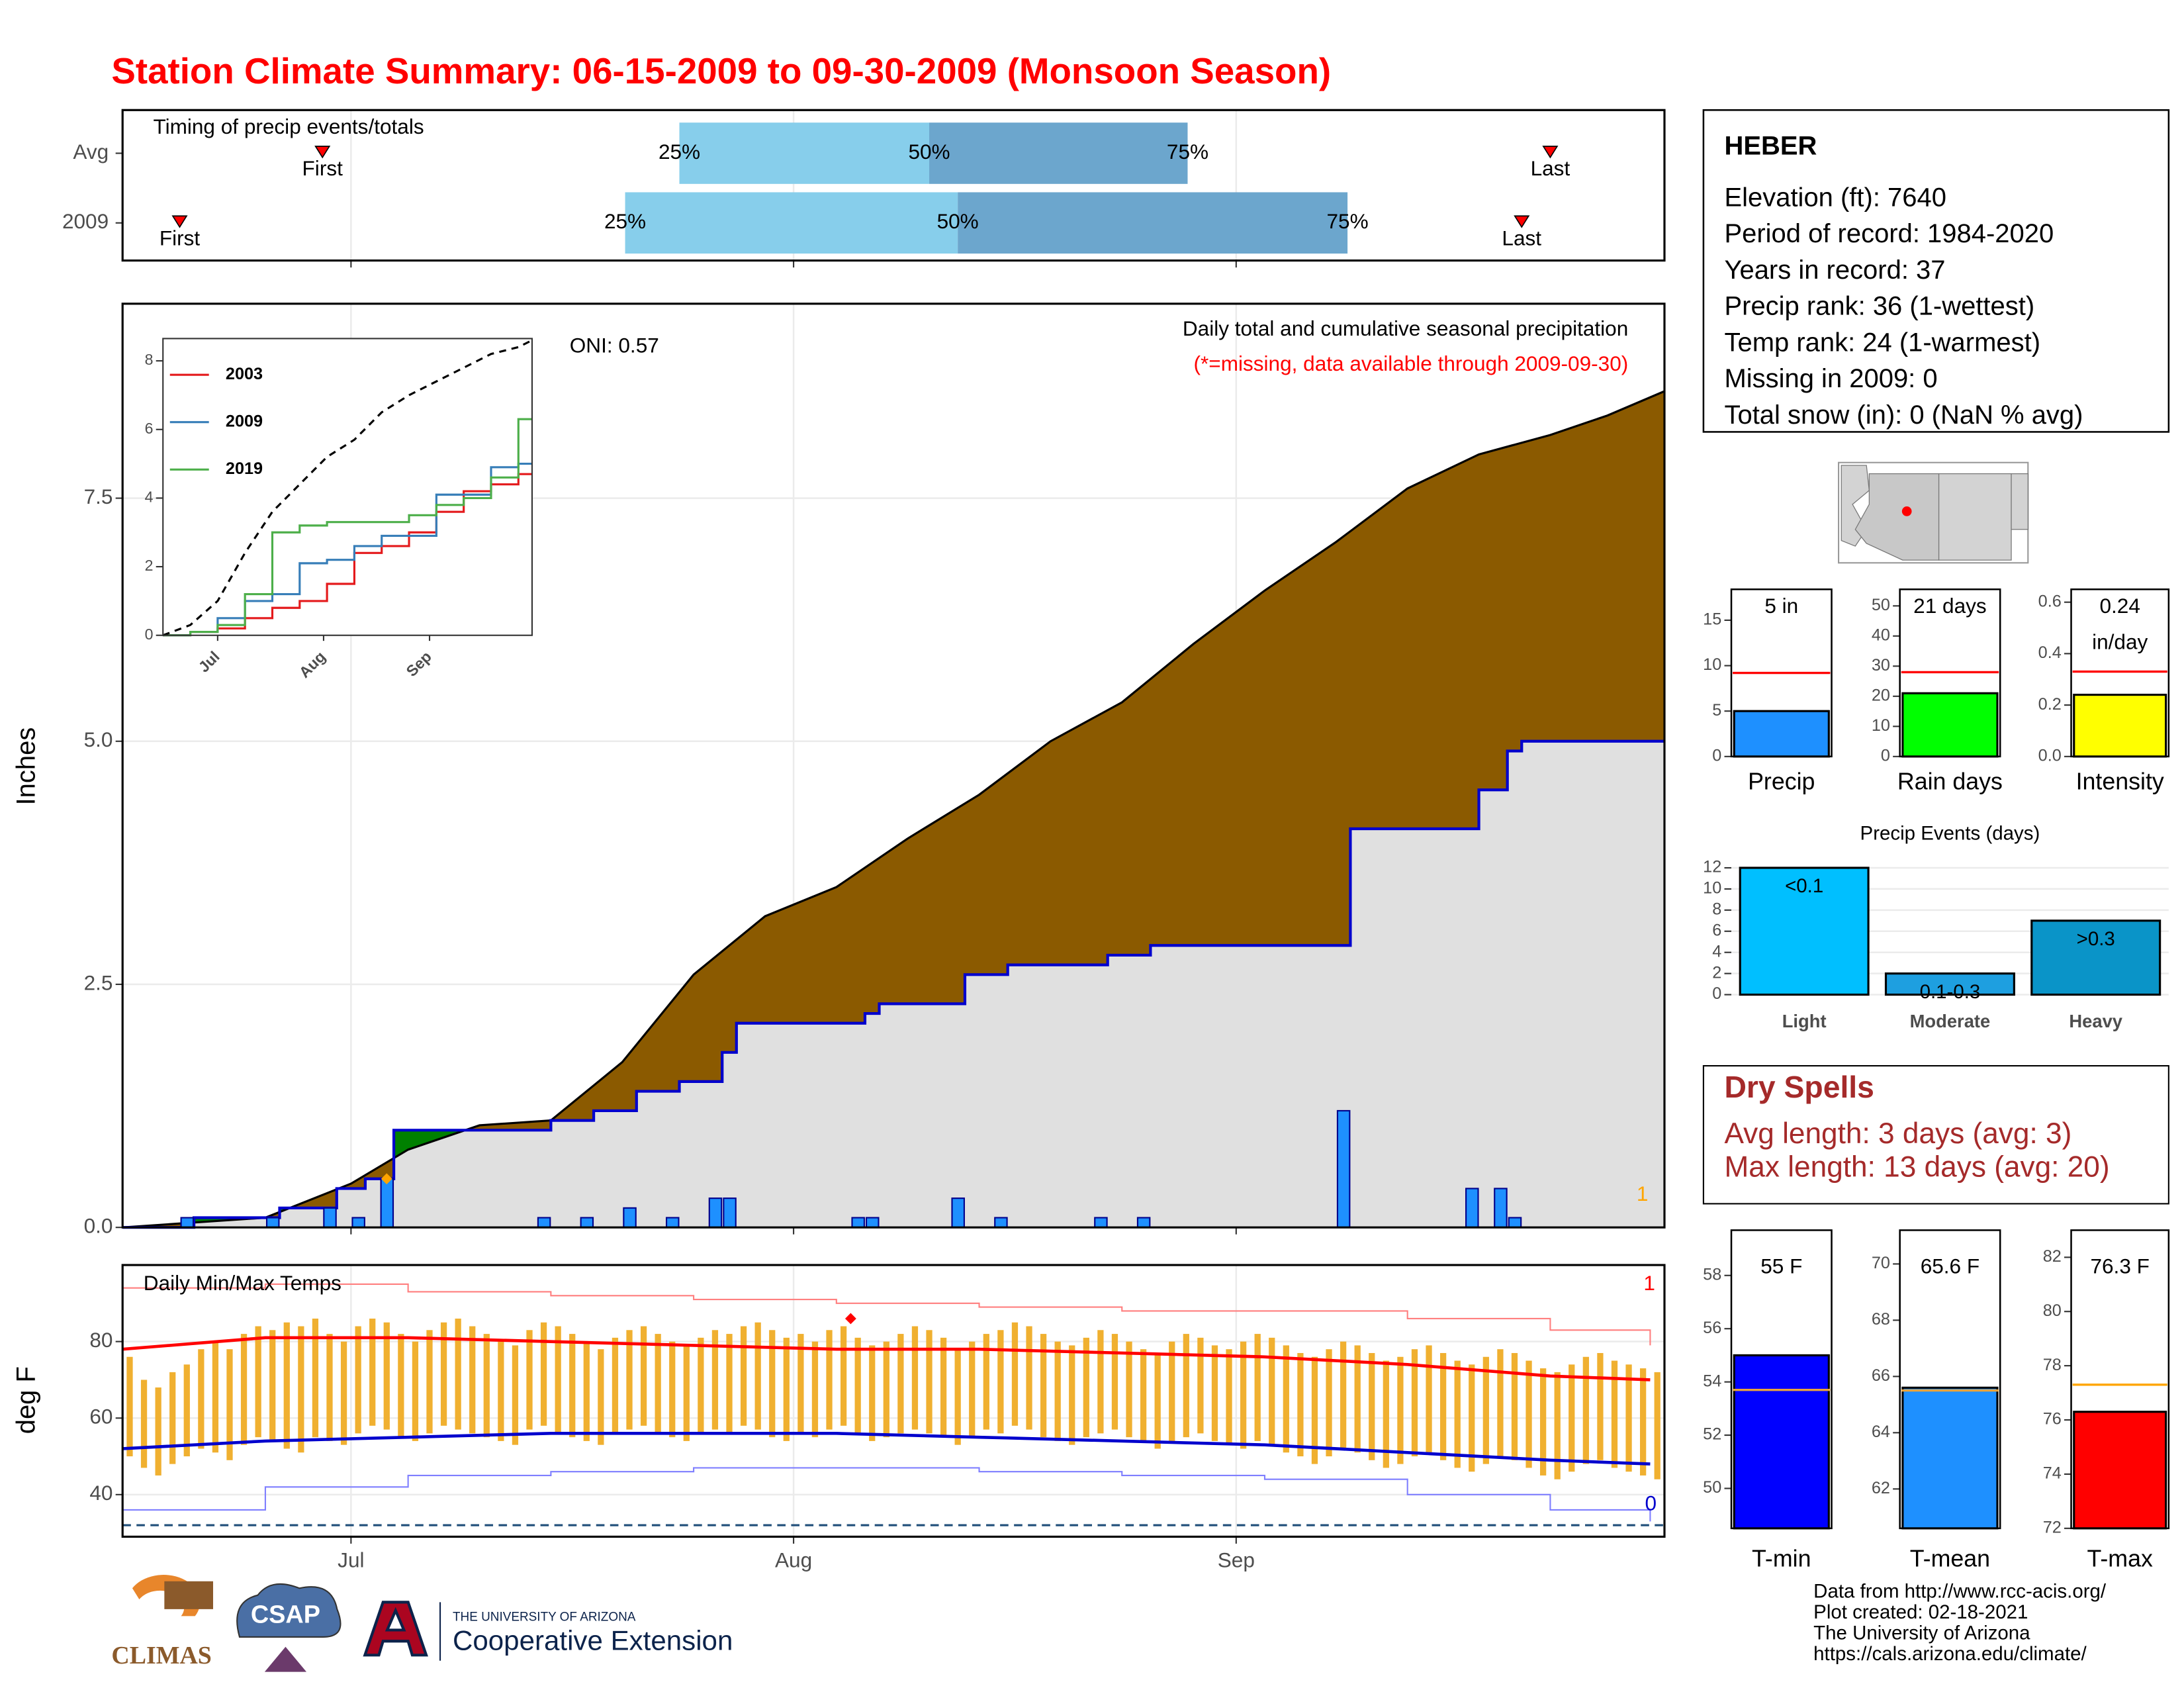 This screenshot has width=2184, height=1688. I want to click on quartile-bar, so click(792, 223).